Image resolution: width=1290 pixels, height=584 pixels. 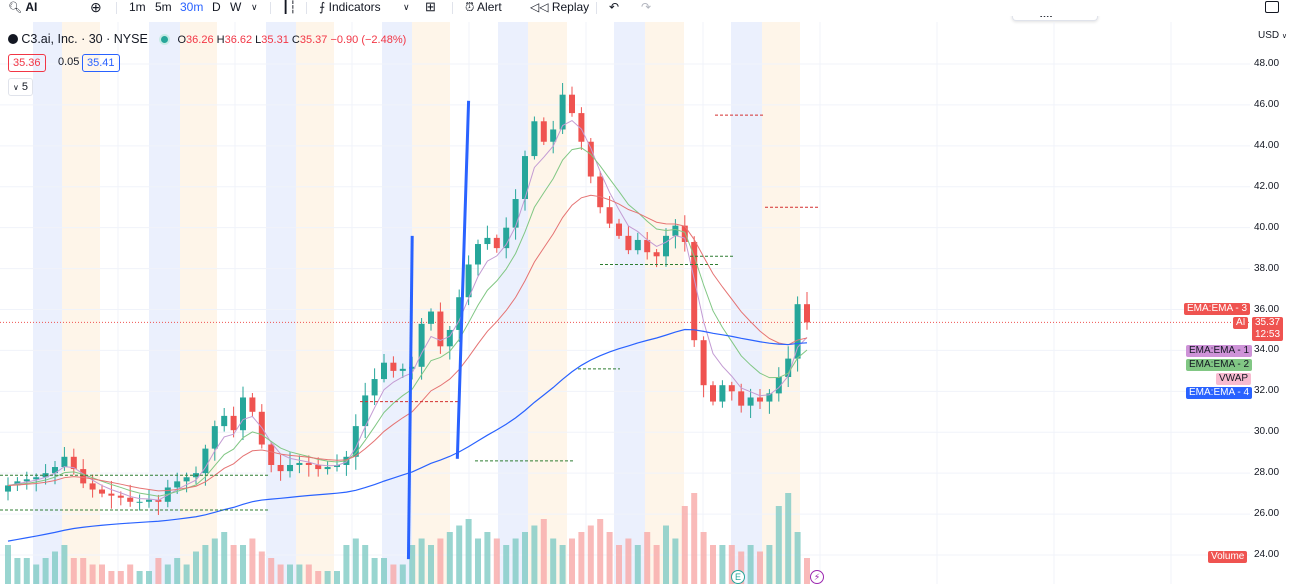 I want to click on earnings-marker-icon: E, so click(x=738, y=577).